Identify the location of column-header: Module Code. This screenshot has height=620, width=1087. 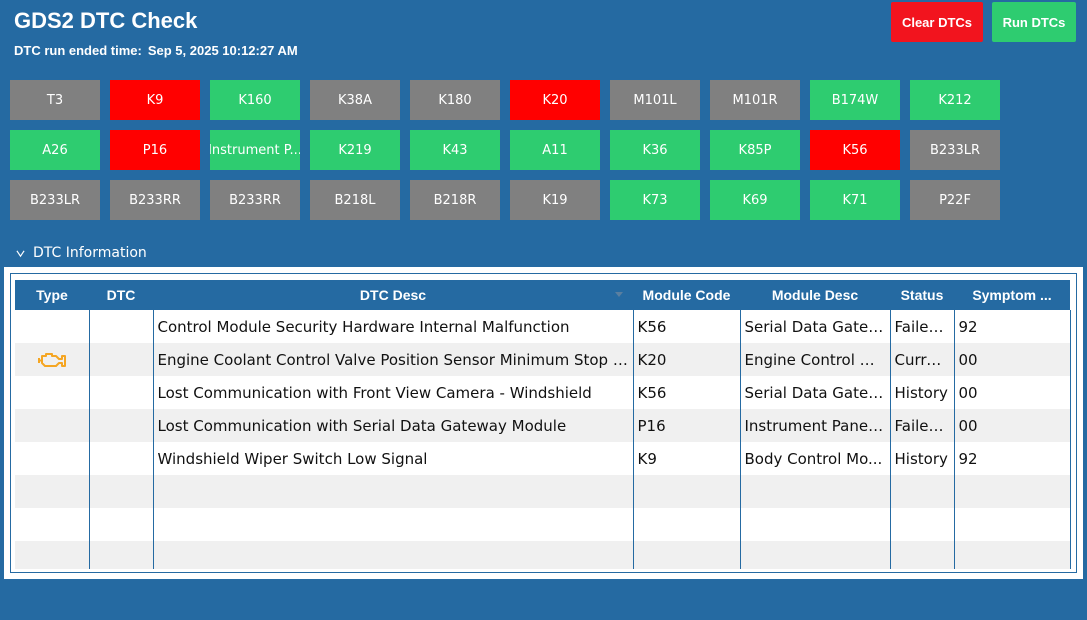
(686, 295).